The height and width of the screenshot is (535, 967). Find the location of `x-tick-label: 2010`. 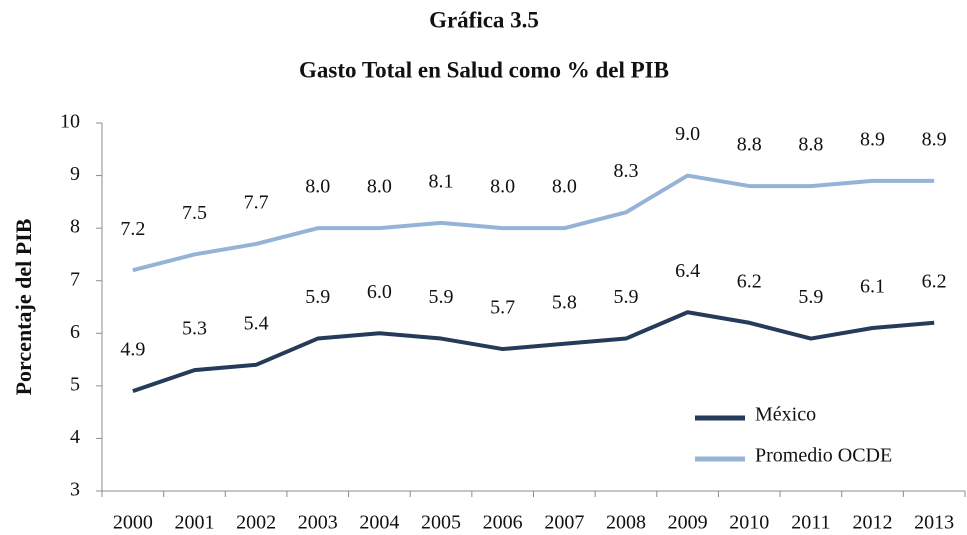

x-tick-label: 2010 is located at coordinates (749, 523).